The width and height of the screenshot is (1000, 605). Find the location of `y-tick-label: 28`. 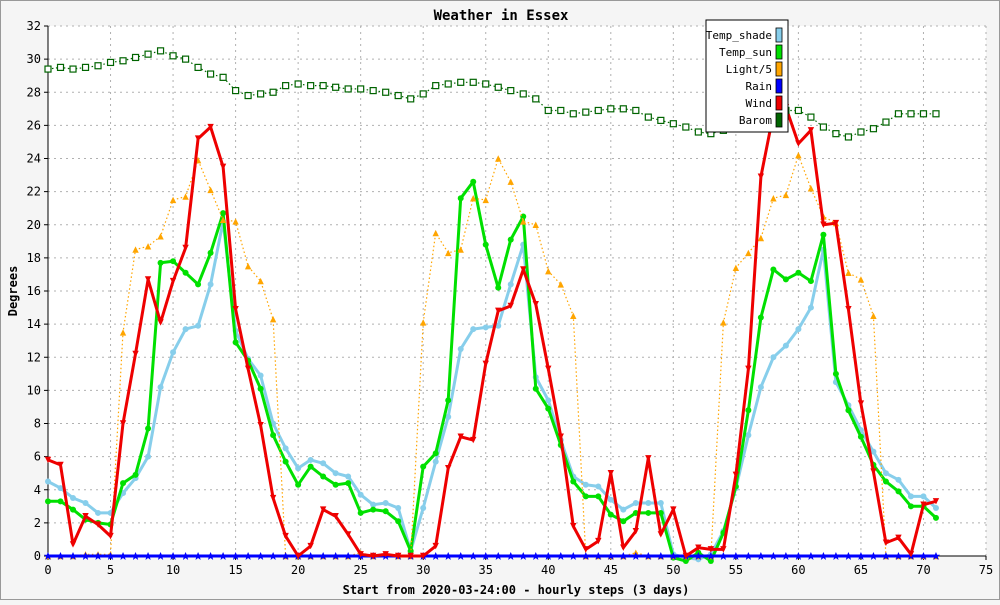

y-tick-label: 28 is located at coordinates (34, 92).